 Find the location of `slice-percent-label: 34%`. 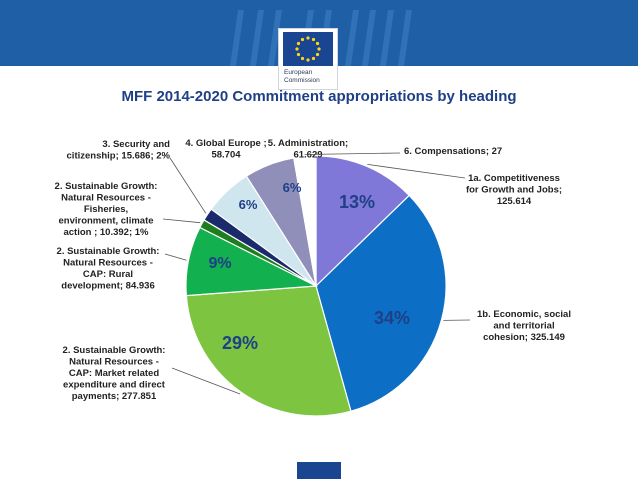

slice-percent-label: 34% is located at coordinates (392, 318).